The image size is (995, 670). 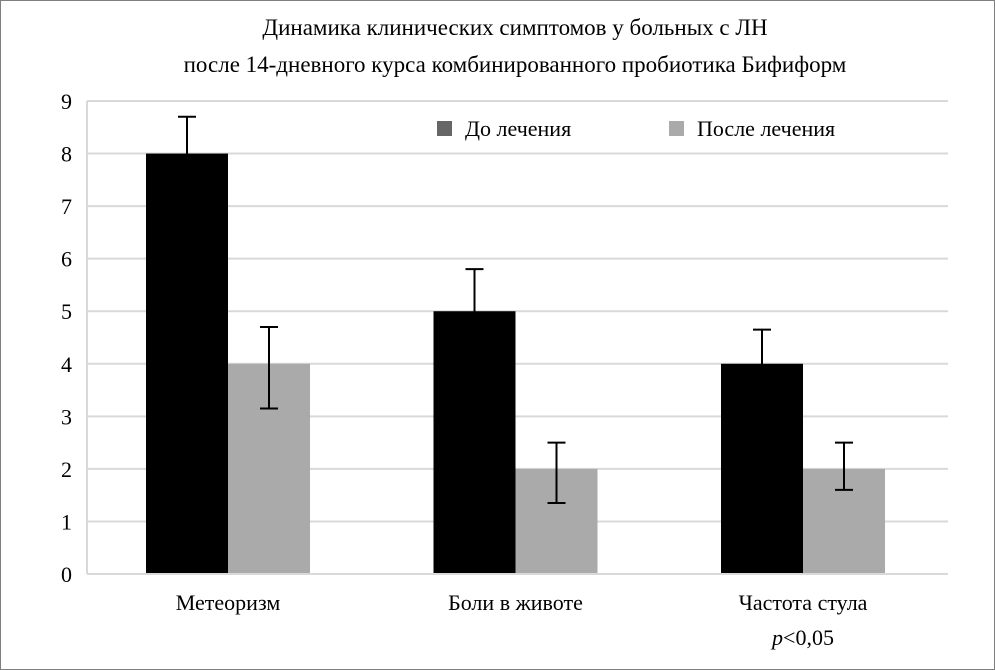 I want to click on x-tick-label: Метеоризм, so click(x=228, y=602).